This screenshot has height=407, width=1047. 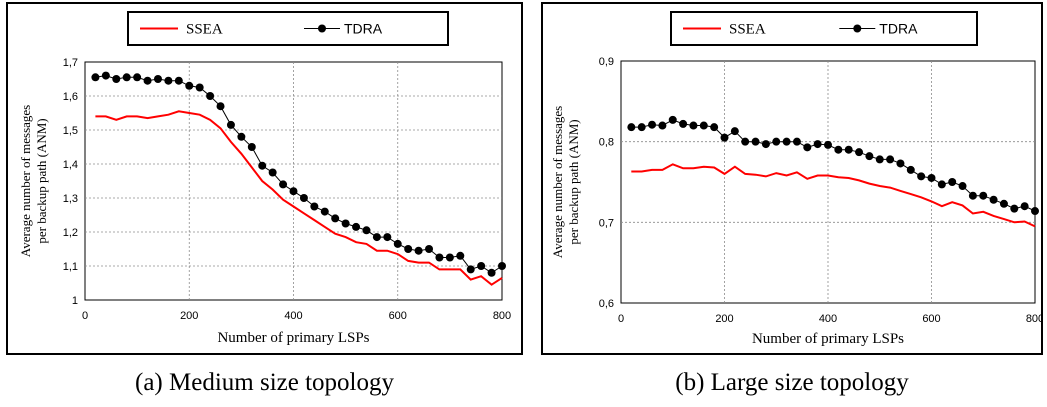 I want to click on chart-b-y-tick-label: 0,6, so click(x=606, y=304).